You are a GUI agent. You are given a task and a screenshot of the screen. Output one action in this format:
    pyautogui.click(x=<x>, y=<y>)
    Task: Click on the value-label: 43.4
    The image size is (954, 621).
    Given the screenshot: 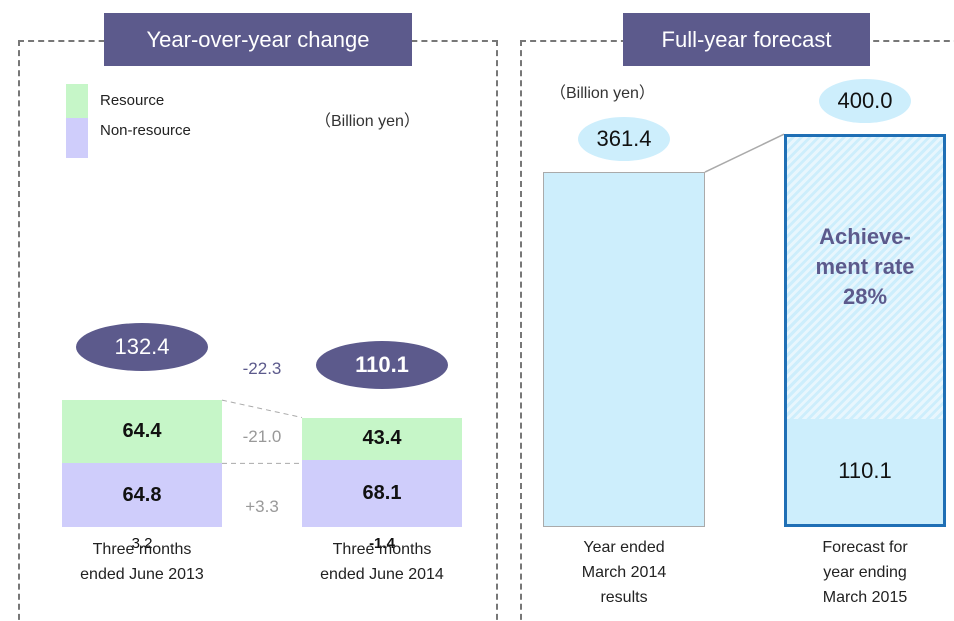 What is the action you would take?
    pyautogui.click(x=382, y=438)
    